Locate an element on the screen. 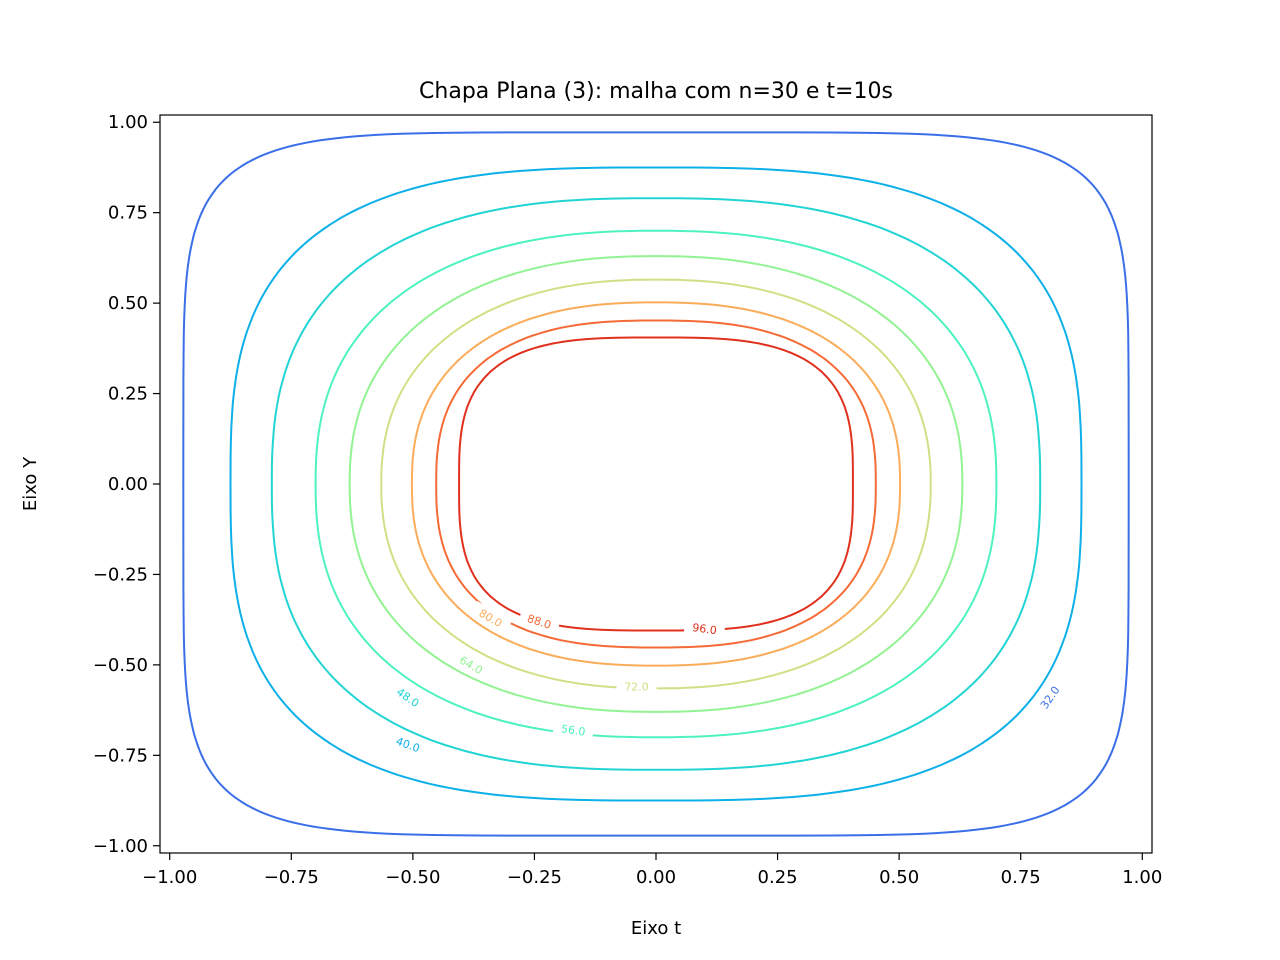  x-tick-label: 0.50 is located at coordinates (899, 877).